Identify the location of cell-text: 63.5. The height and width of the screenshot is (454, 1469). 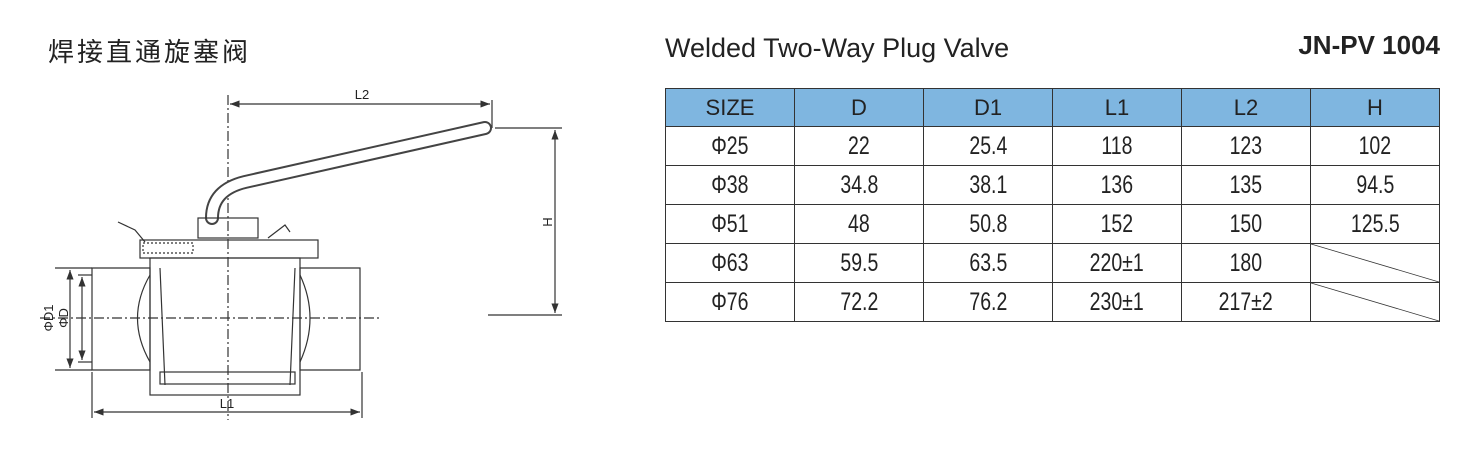
(988, 262).